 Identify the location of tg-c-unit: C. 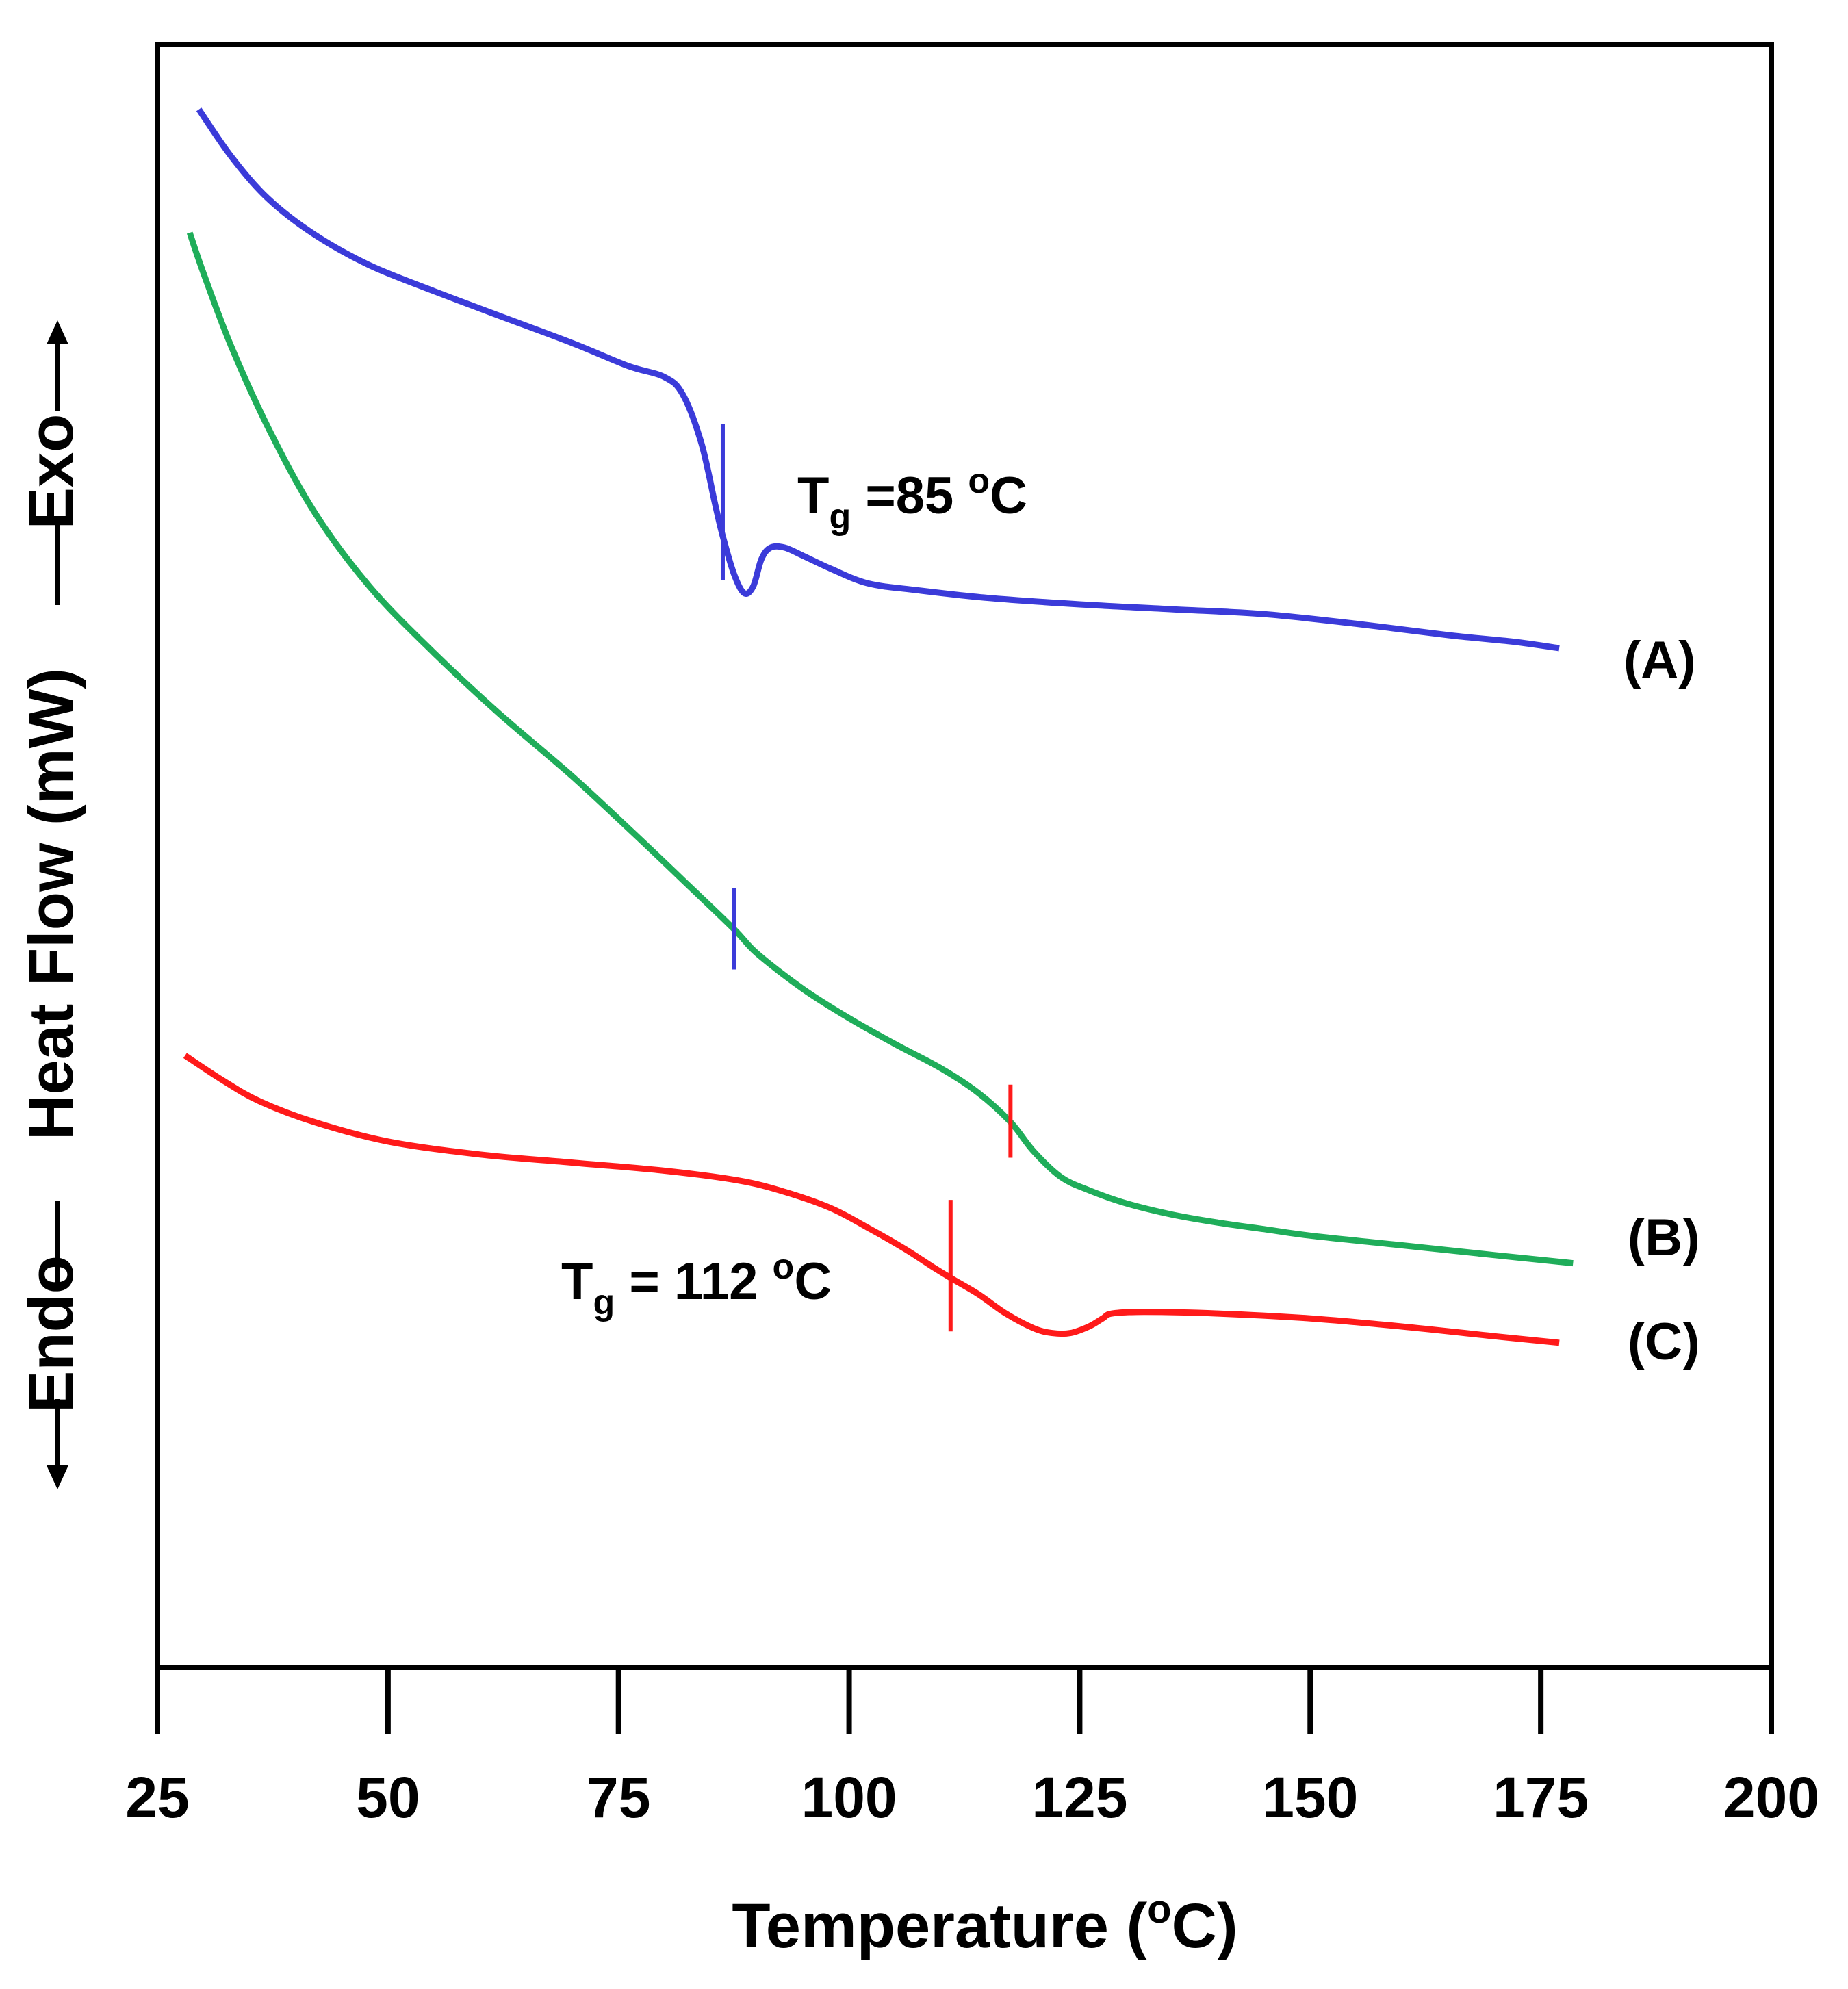
(813, 1282).